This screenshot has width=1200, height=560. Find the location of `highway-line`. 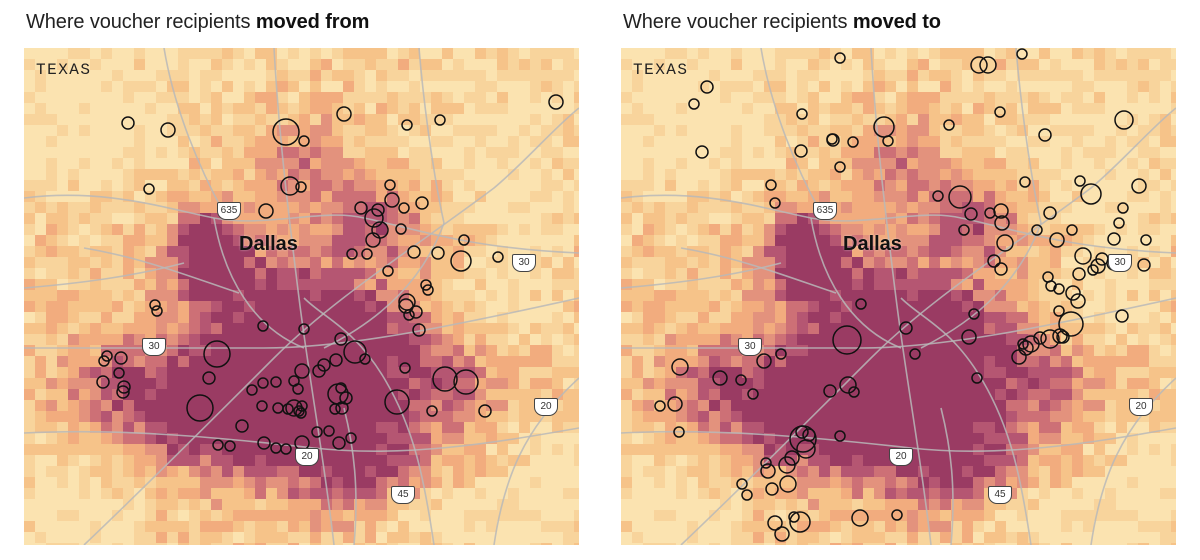

highway-line is located at coordinates (161, 270).